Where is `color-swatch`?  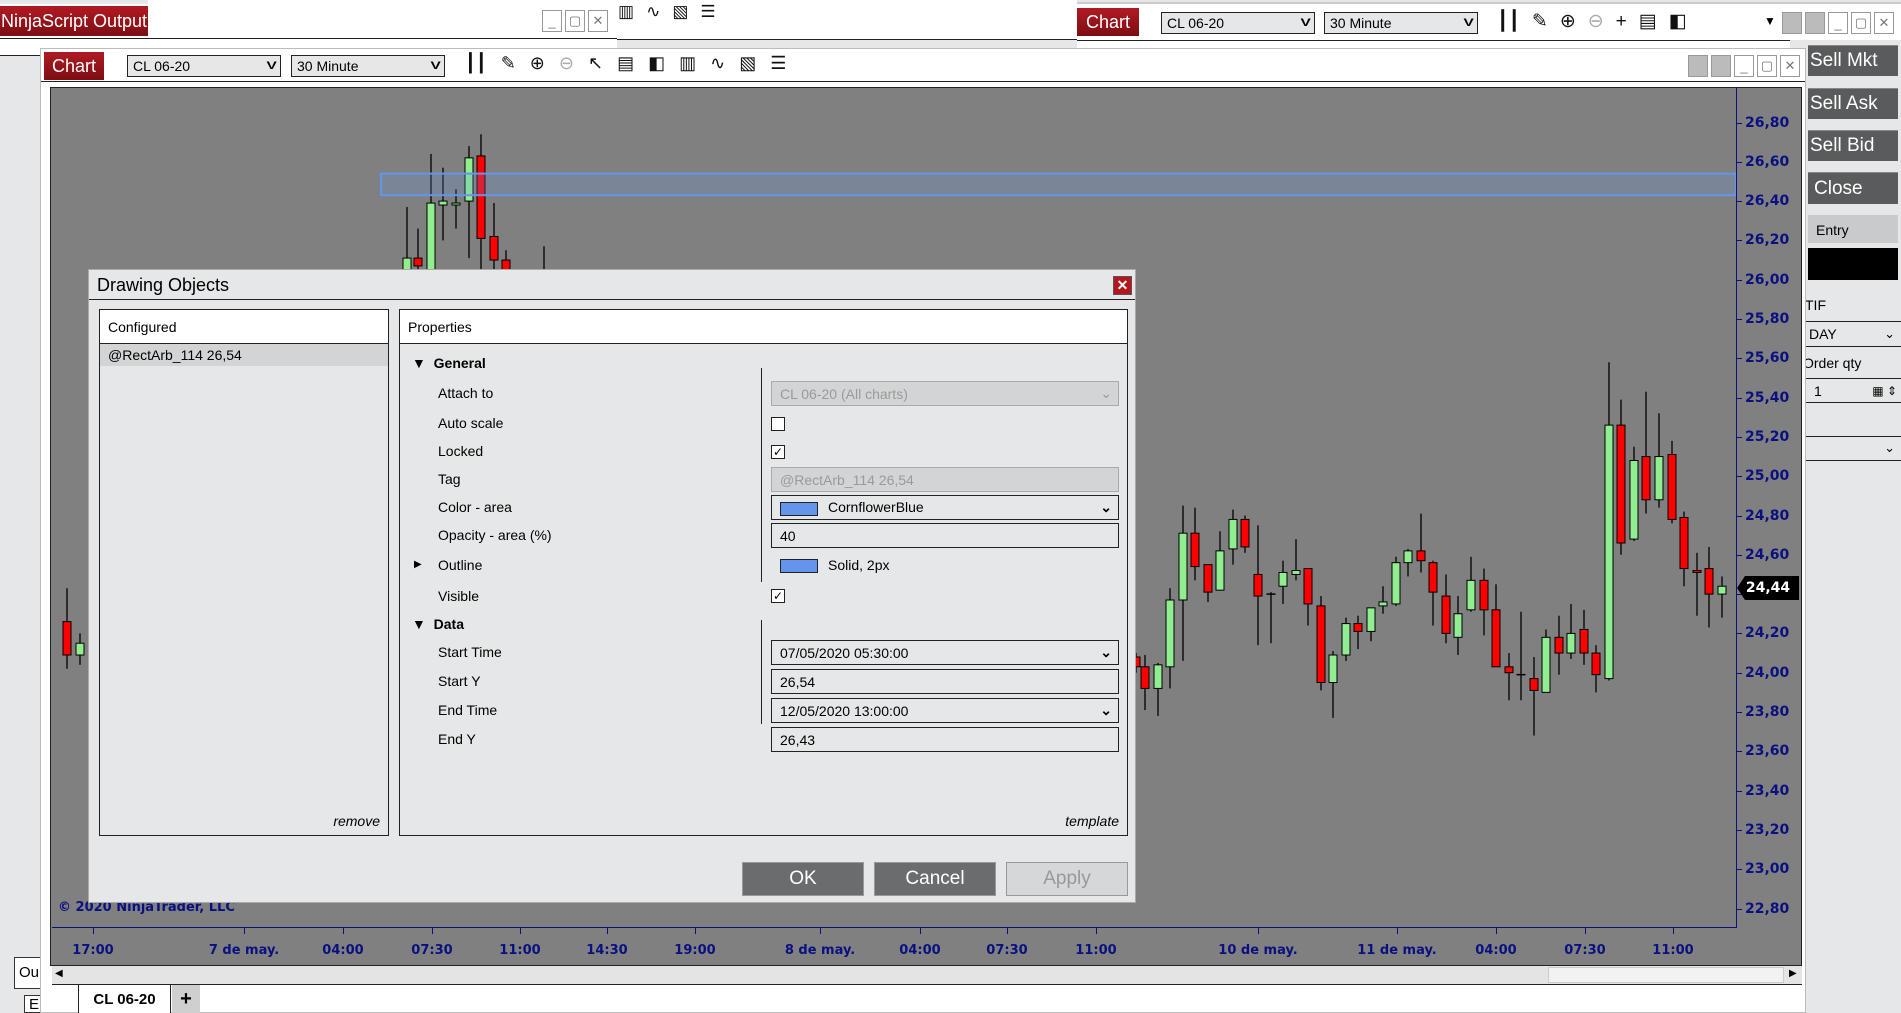
color-swatch is located at coordinates (799, 508).